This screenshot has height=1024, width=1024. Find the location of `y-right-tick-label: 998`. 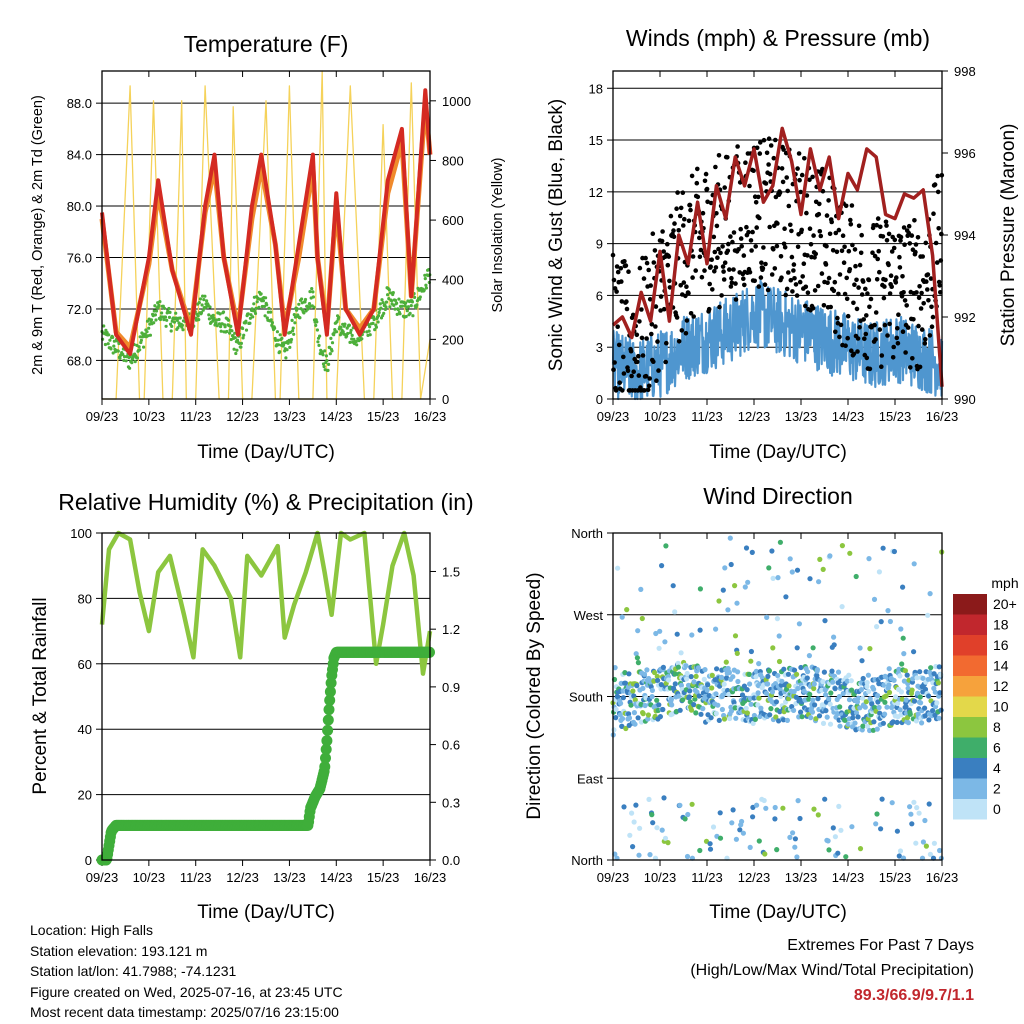

y-right-tick-label: 998 is located at coordinates (965, 71).